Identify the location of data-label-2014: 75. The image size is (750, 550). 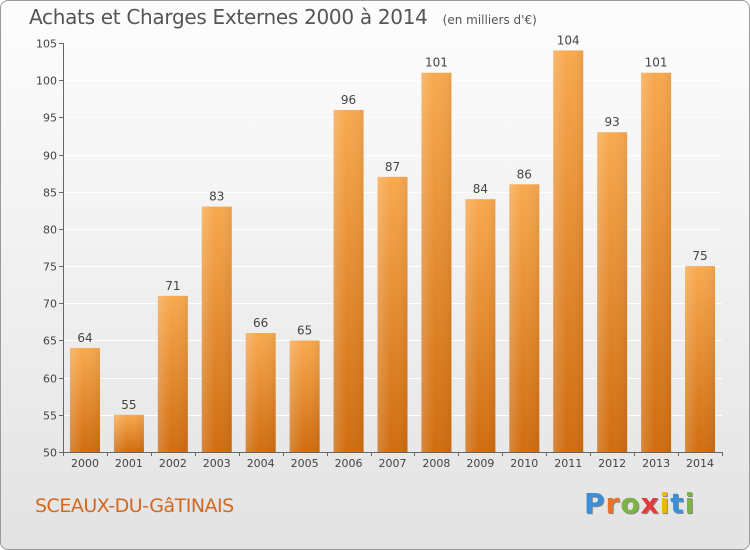
(699, 256).